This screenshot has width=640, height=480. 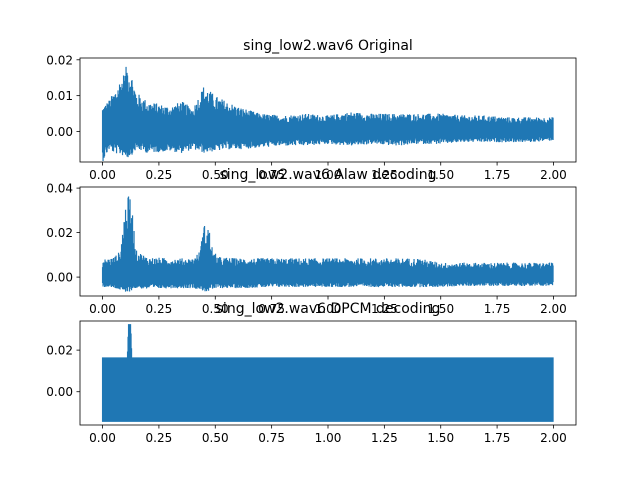 I want to click on subplot-title-1: sing_low2.wav6 Original, so click(x=328, y=46).